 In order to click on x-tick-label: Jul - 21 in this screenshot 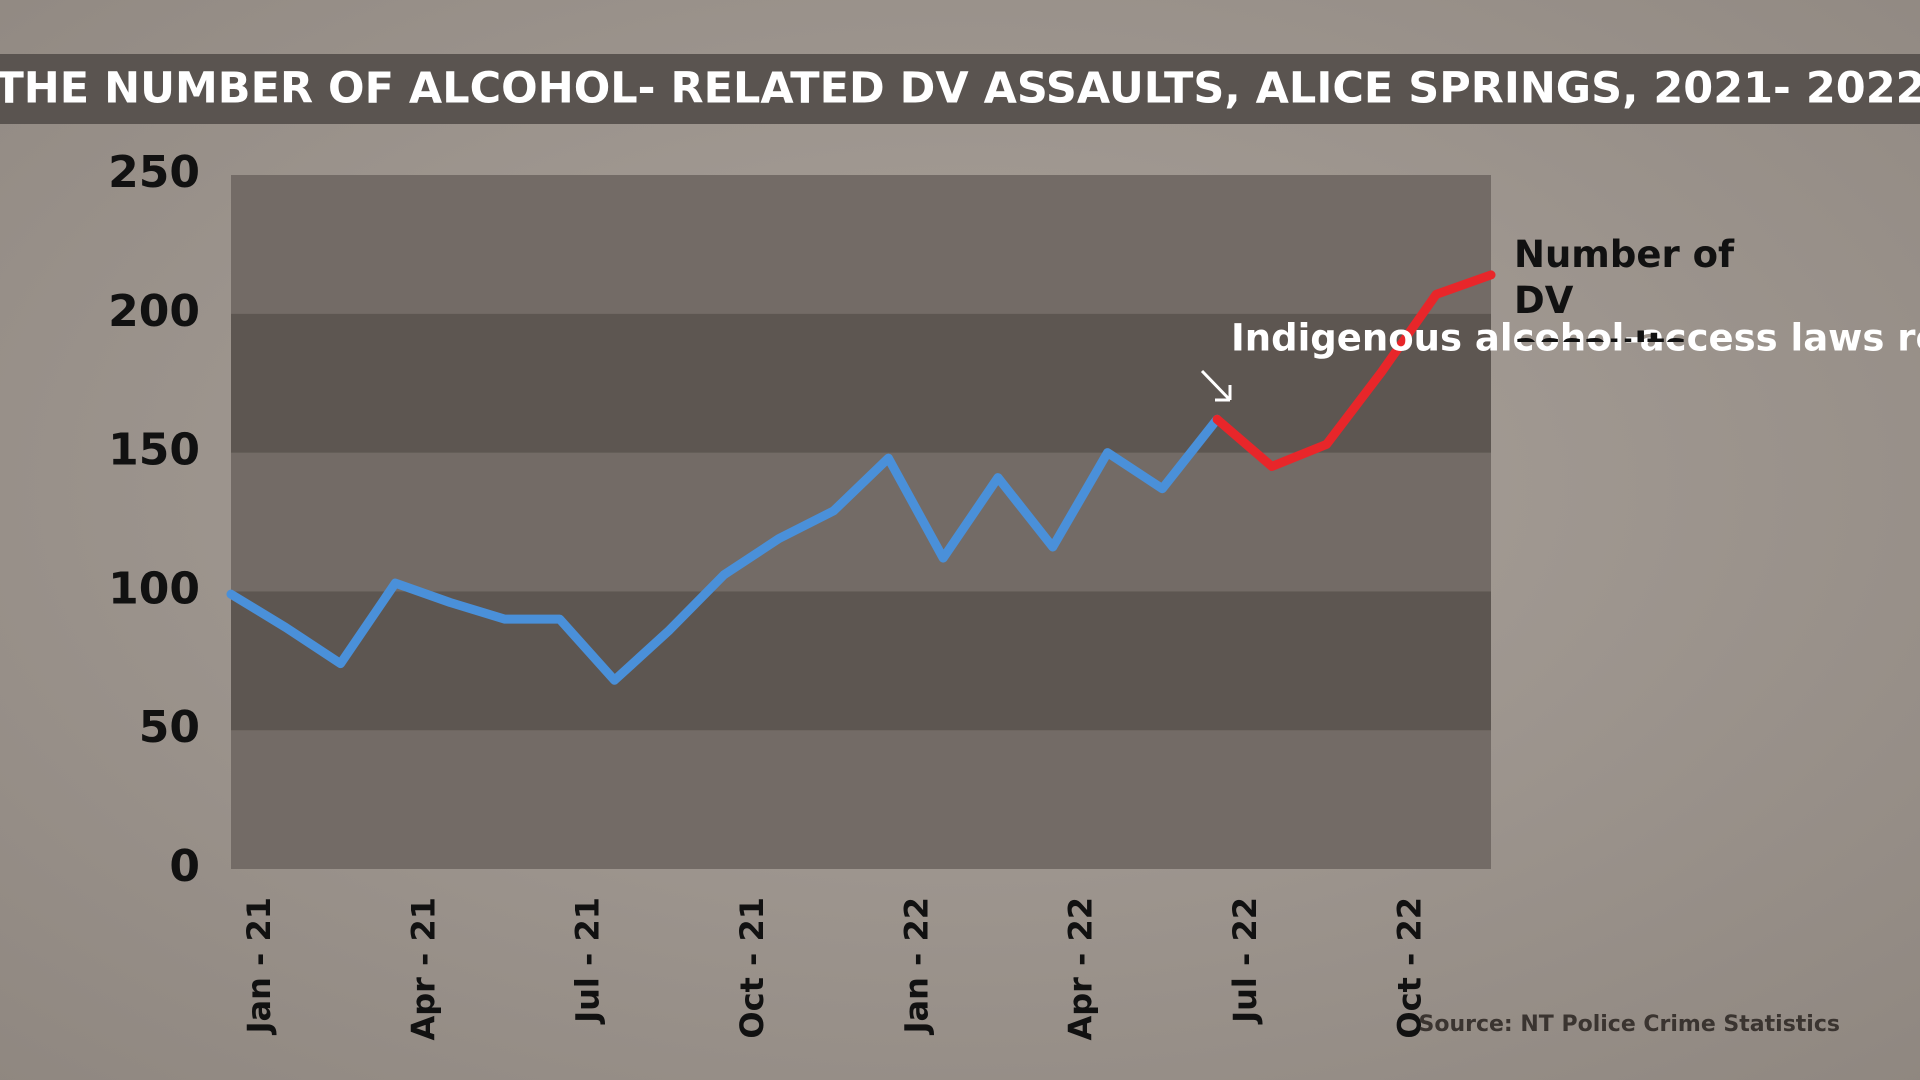, I will do `click(588, 961)`.